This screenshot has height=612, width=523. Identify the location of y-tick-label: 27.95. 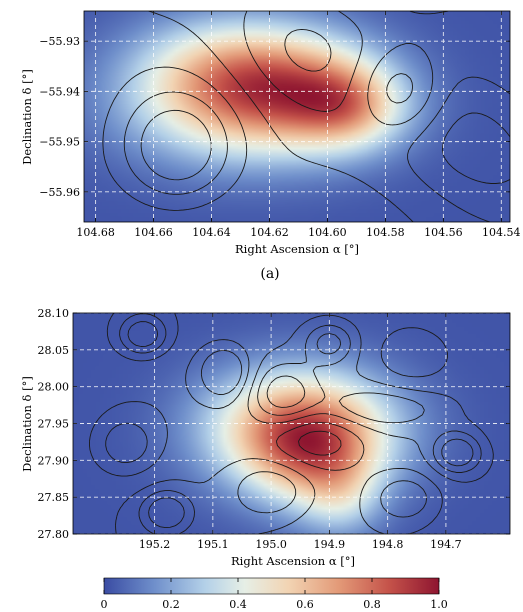
(54, 424).